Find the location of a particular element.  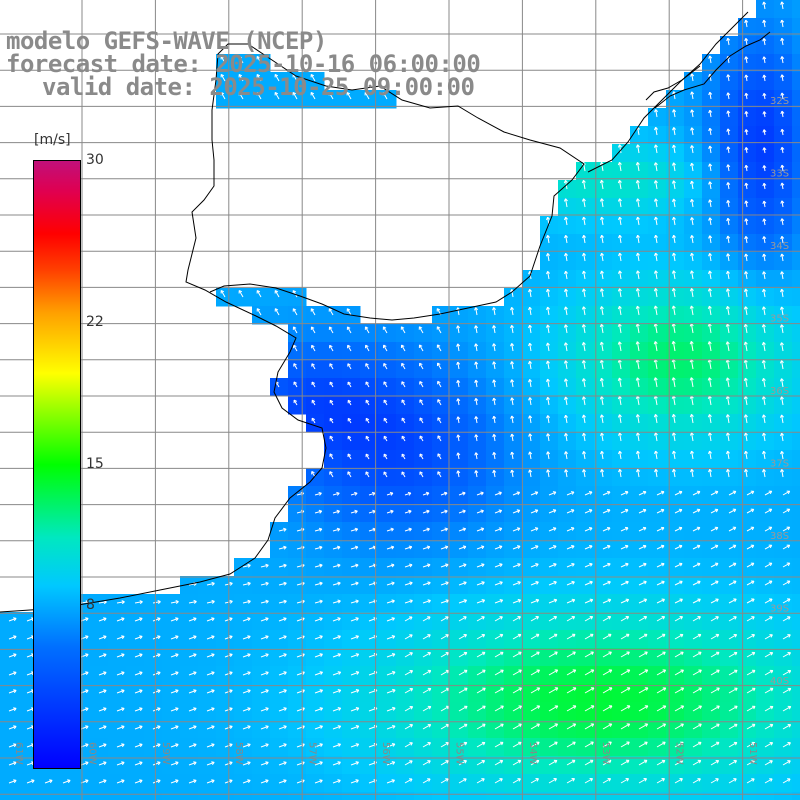

valid-date: valid date: 2025-10-25 09:00:00 is located at coordinates (258, 87).